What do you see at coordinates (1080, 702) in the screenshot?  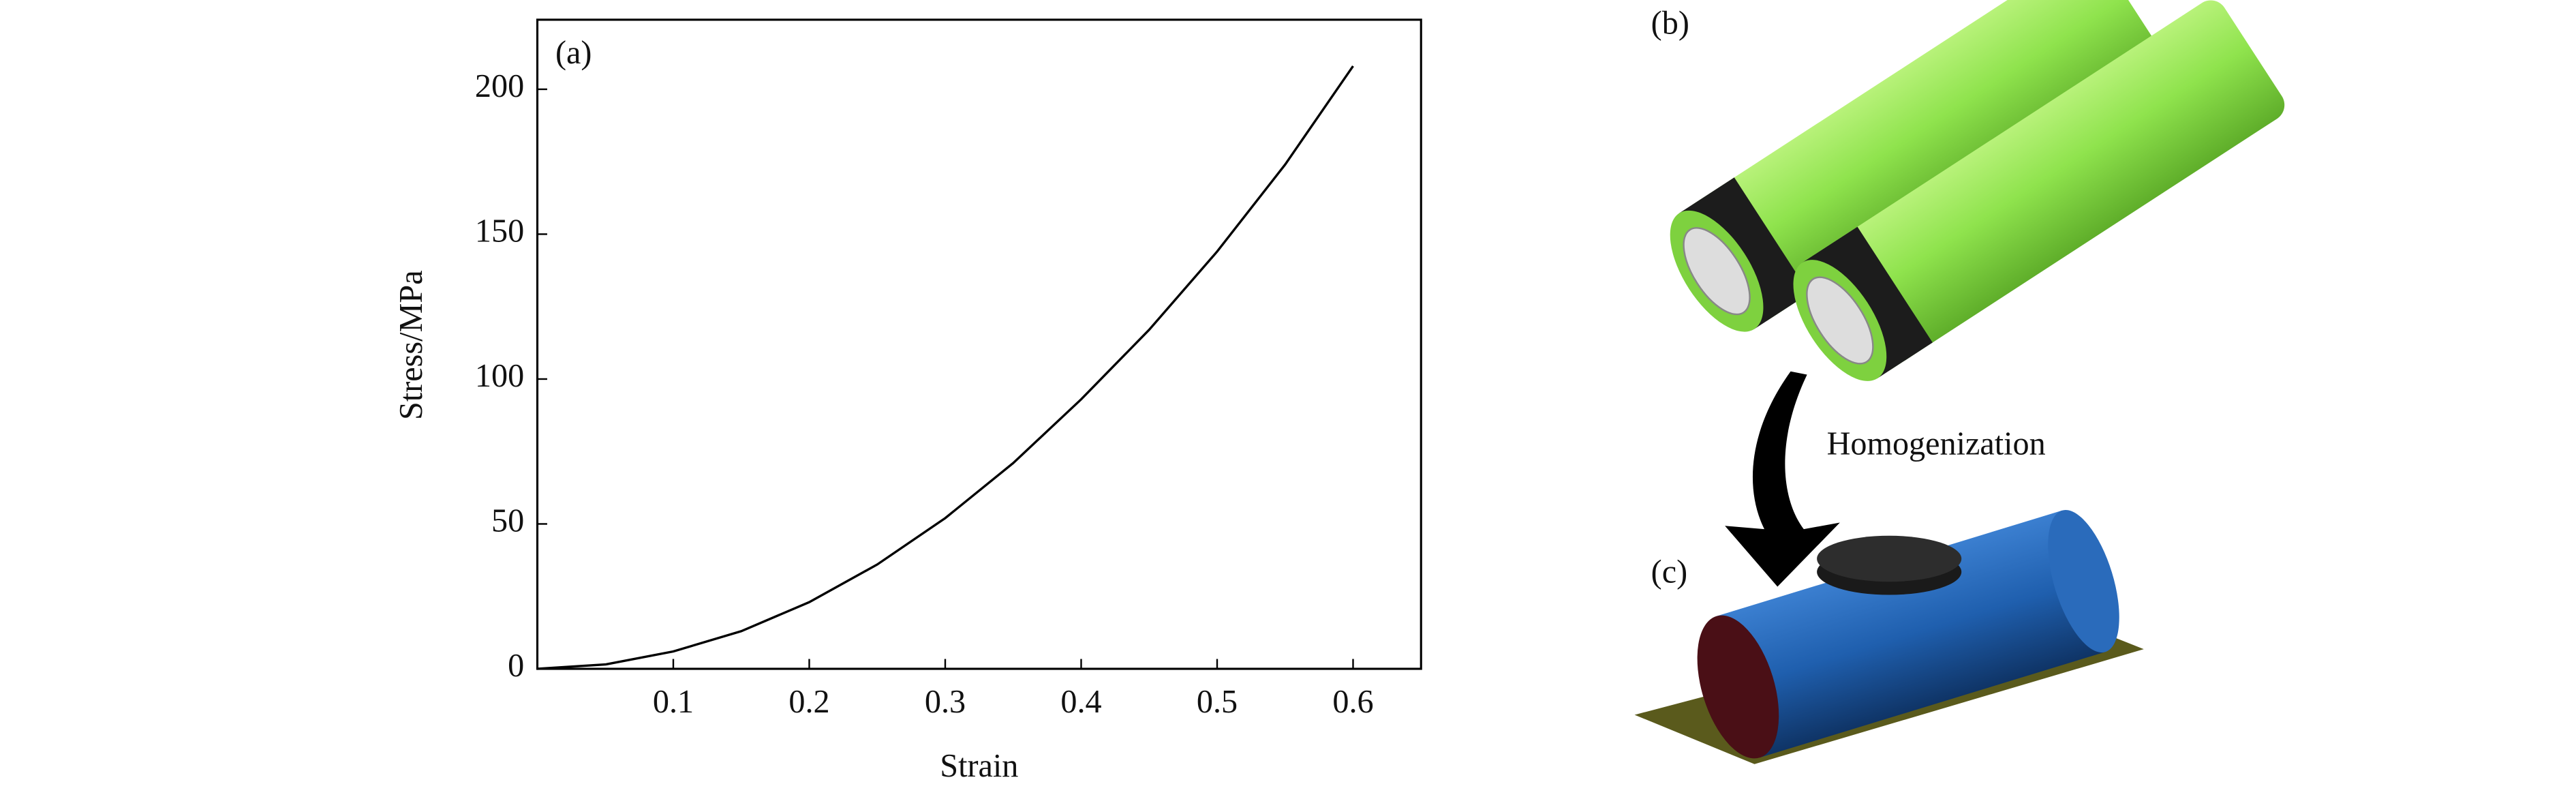 I see `x-tick-label: 0.4` at bounding box center [1080, 702].